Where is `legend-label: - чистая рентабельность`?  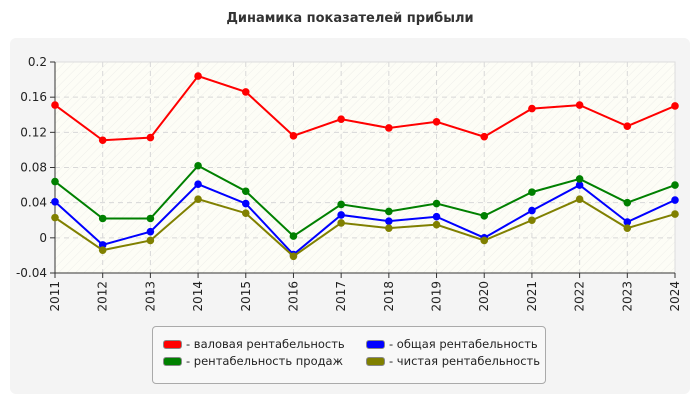 legend-label: - чистая рентабельность is located at coordinates (465, 361).